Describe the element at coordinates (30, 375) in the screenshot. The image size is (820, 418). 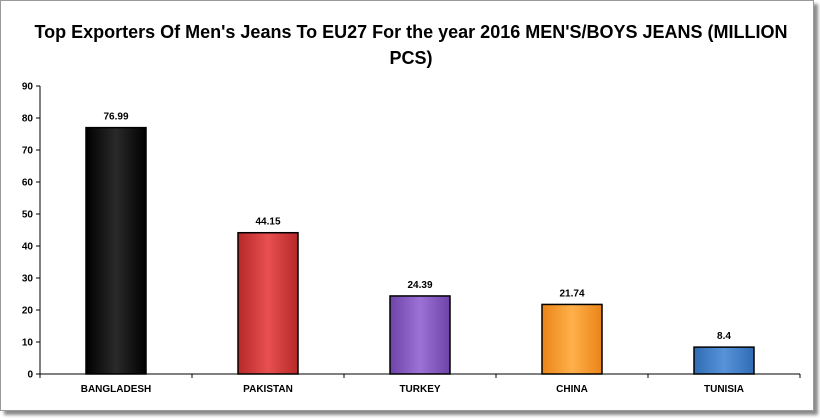
I see `y-tick-label: 0` at that location.